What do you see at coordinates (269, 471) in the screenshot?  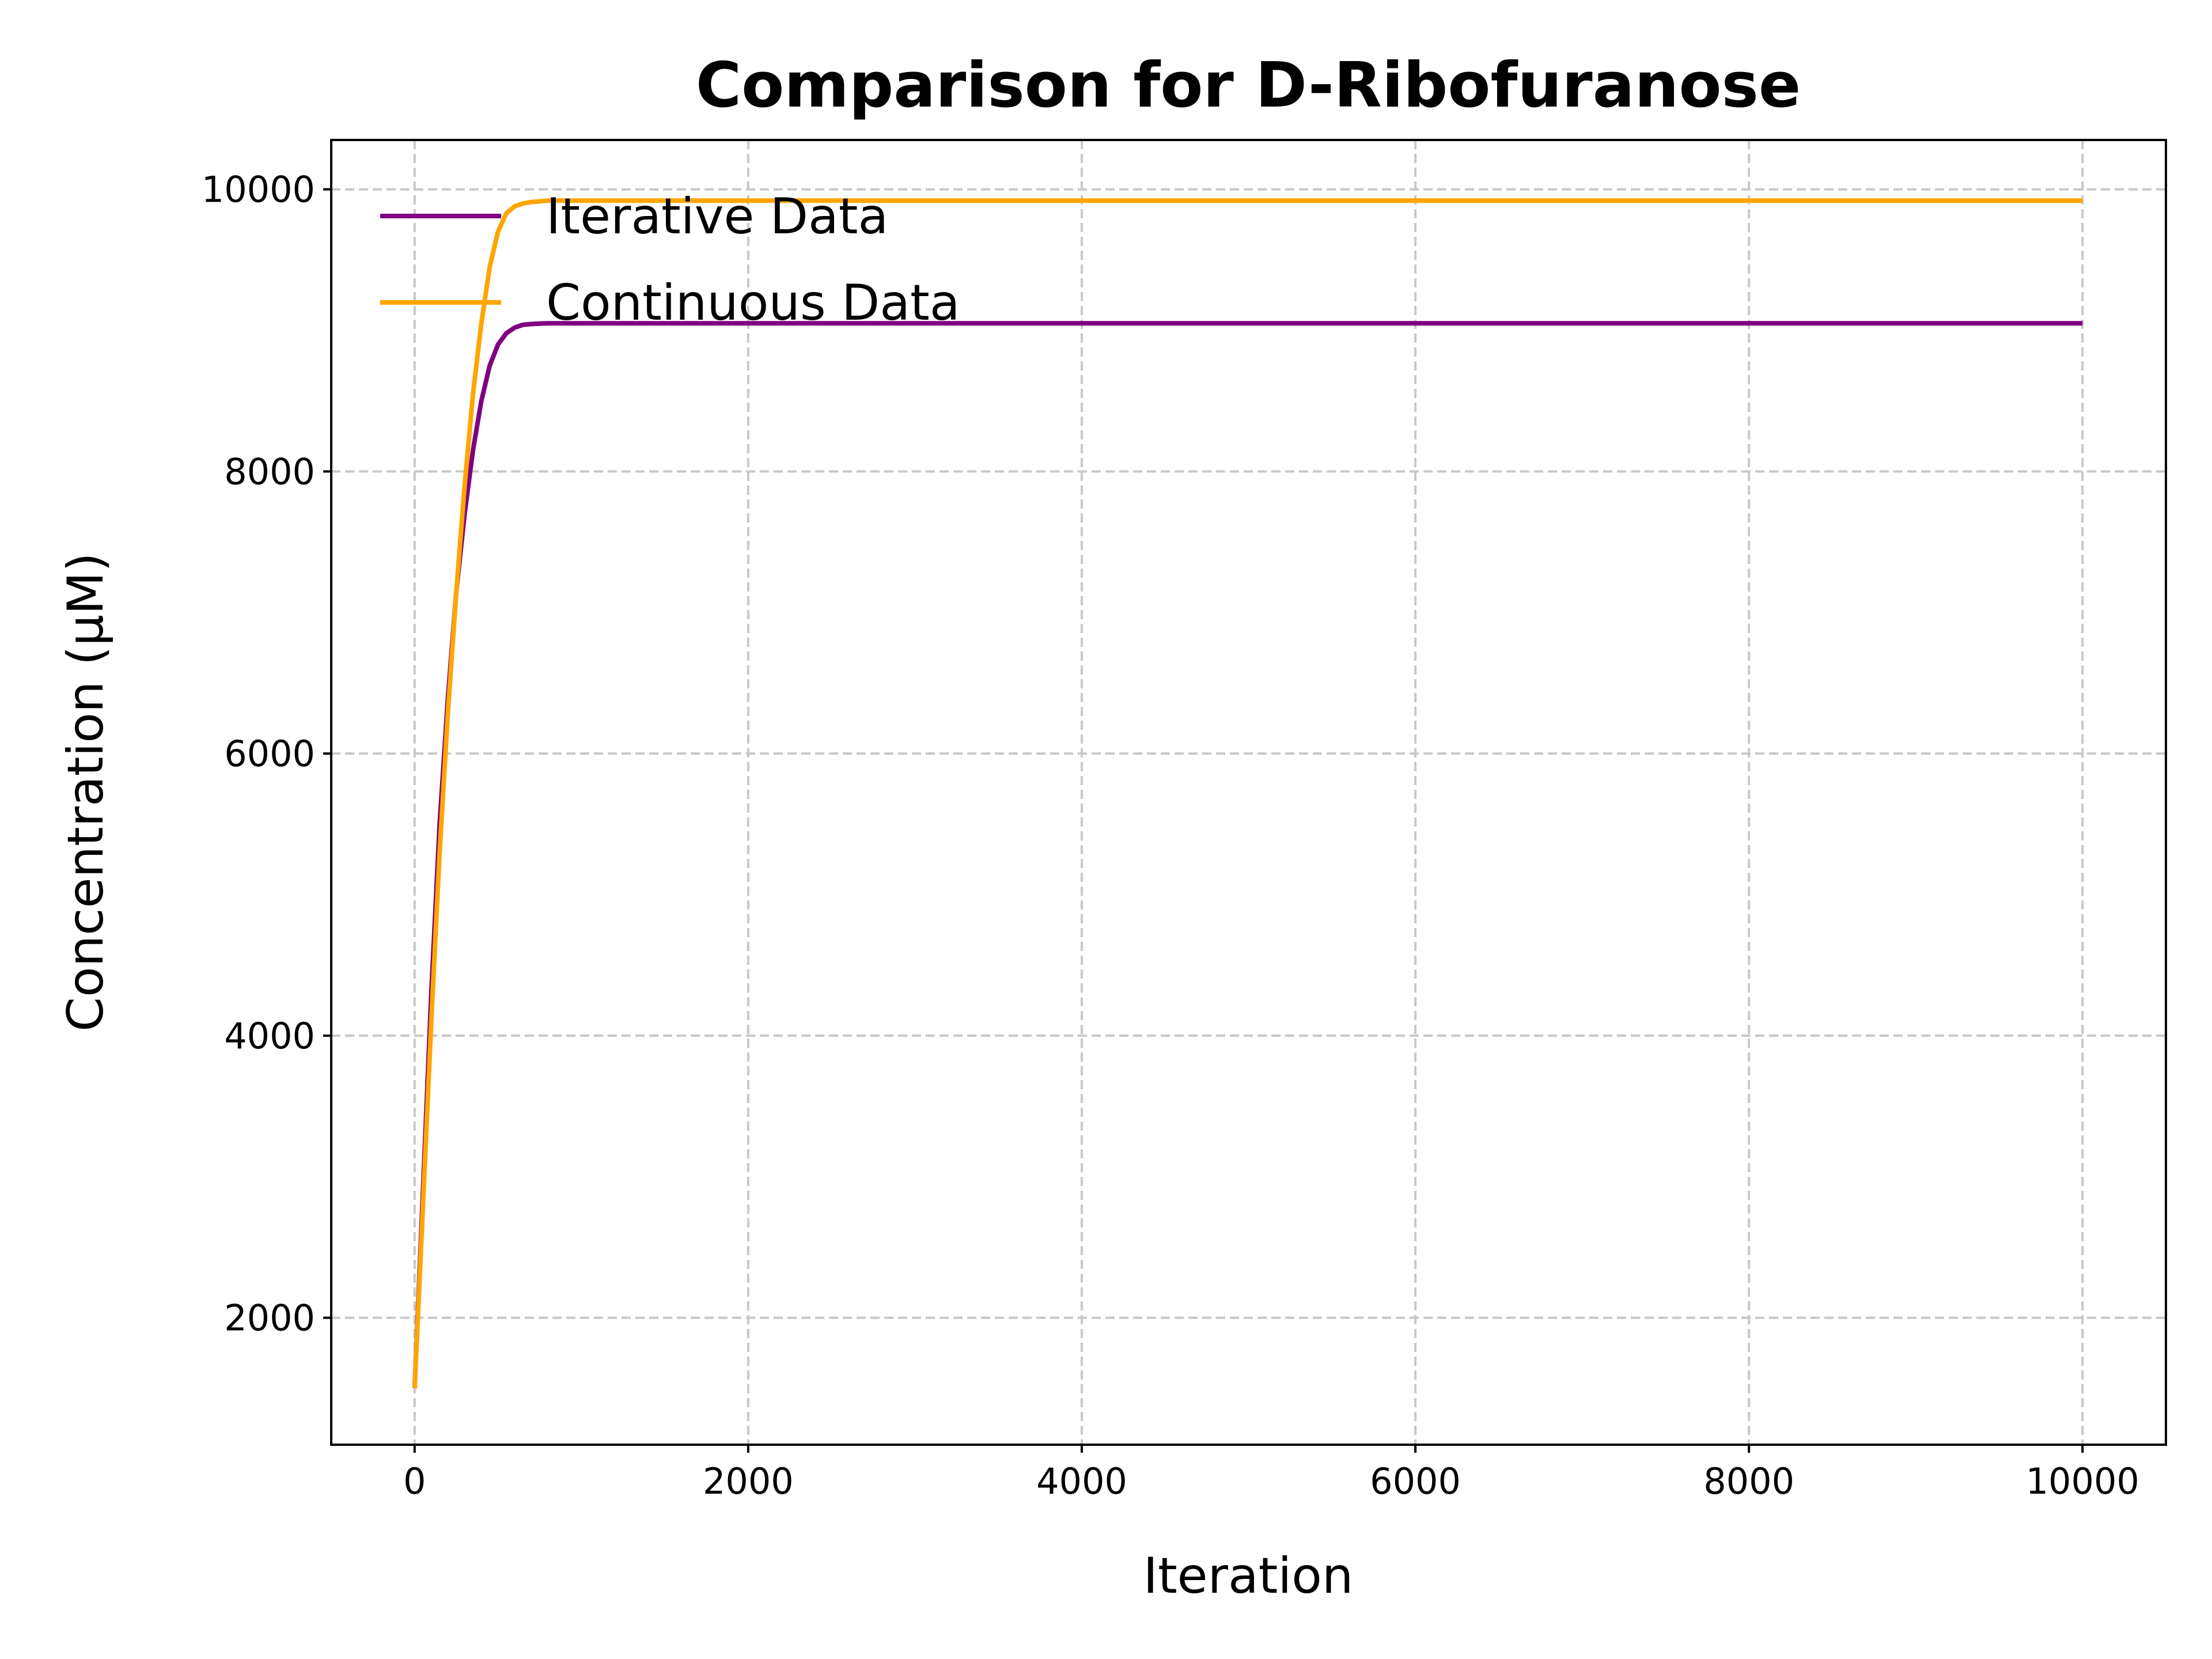 I see `y-tick-label: 8000` at bounding box center [269, 471].